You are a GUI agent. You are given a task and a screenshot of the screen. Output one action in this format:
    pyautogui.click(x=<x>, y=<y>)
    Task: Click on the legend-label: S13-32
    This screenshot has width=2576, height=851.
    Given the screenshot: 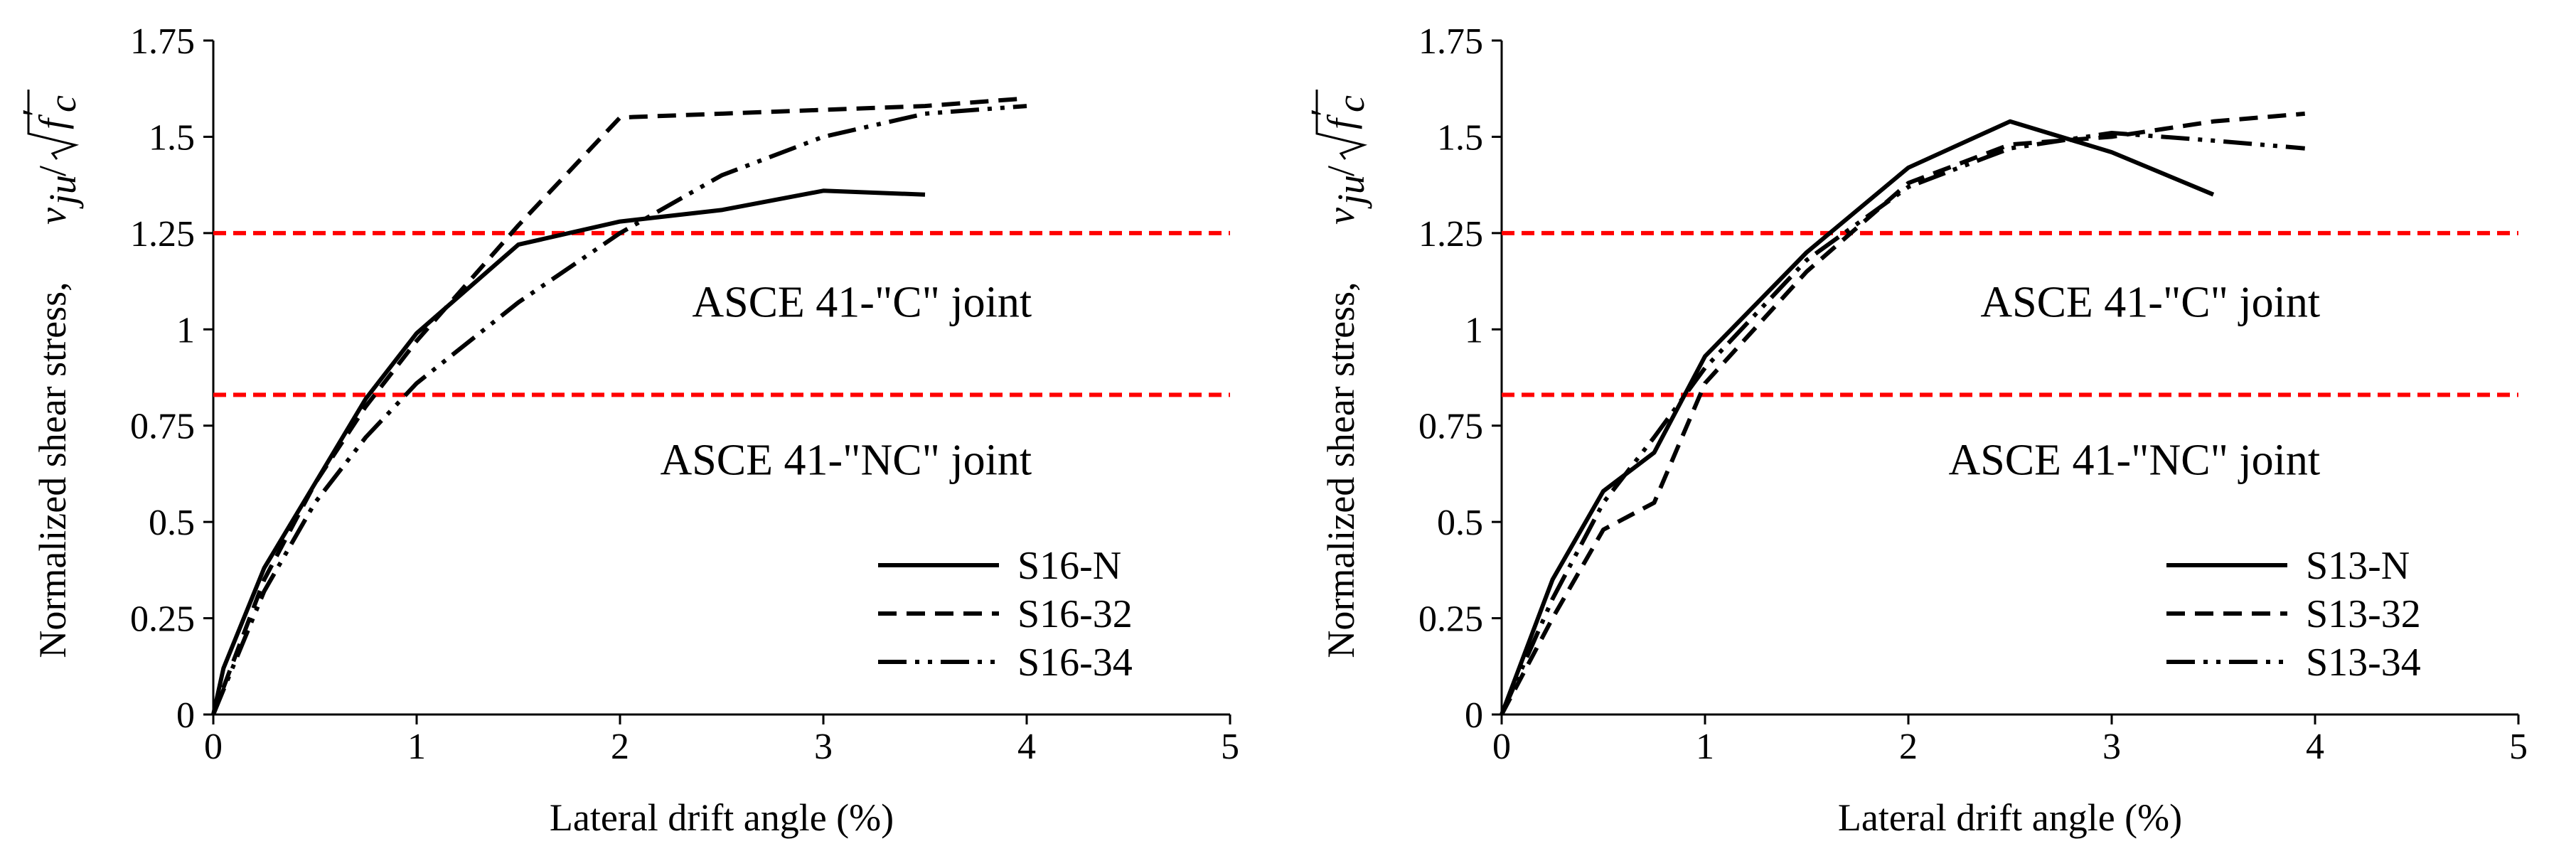 What is the action you would take?
    pyautogui.click(x=2363, y=614)
    